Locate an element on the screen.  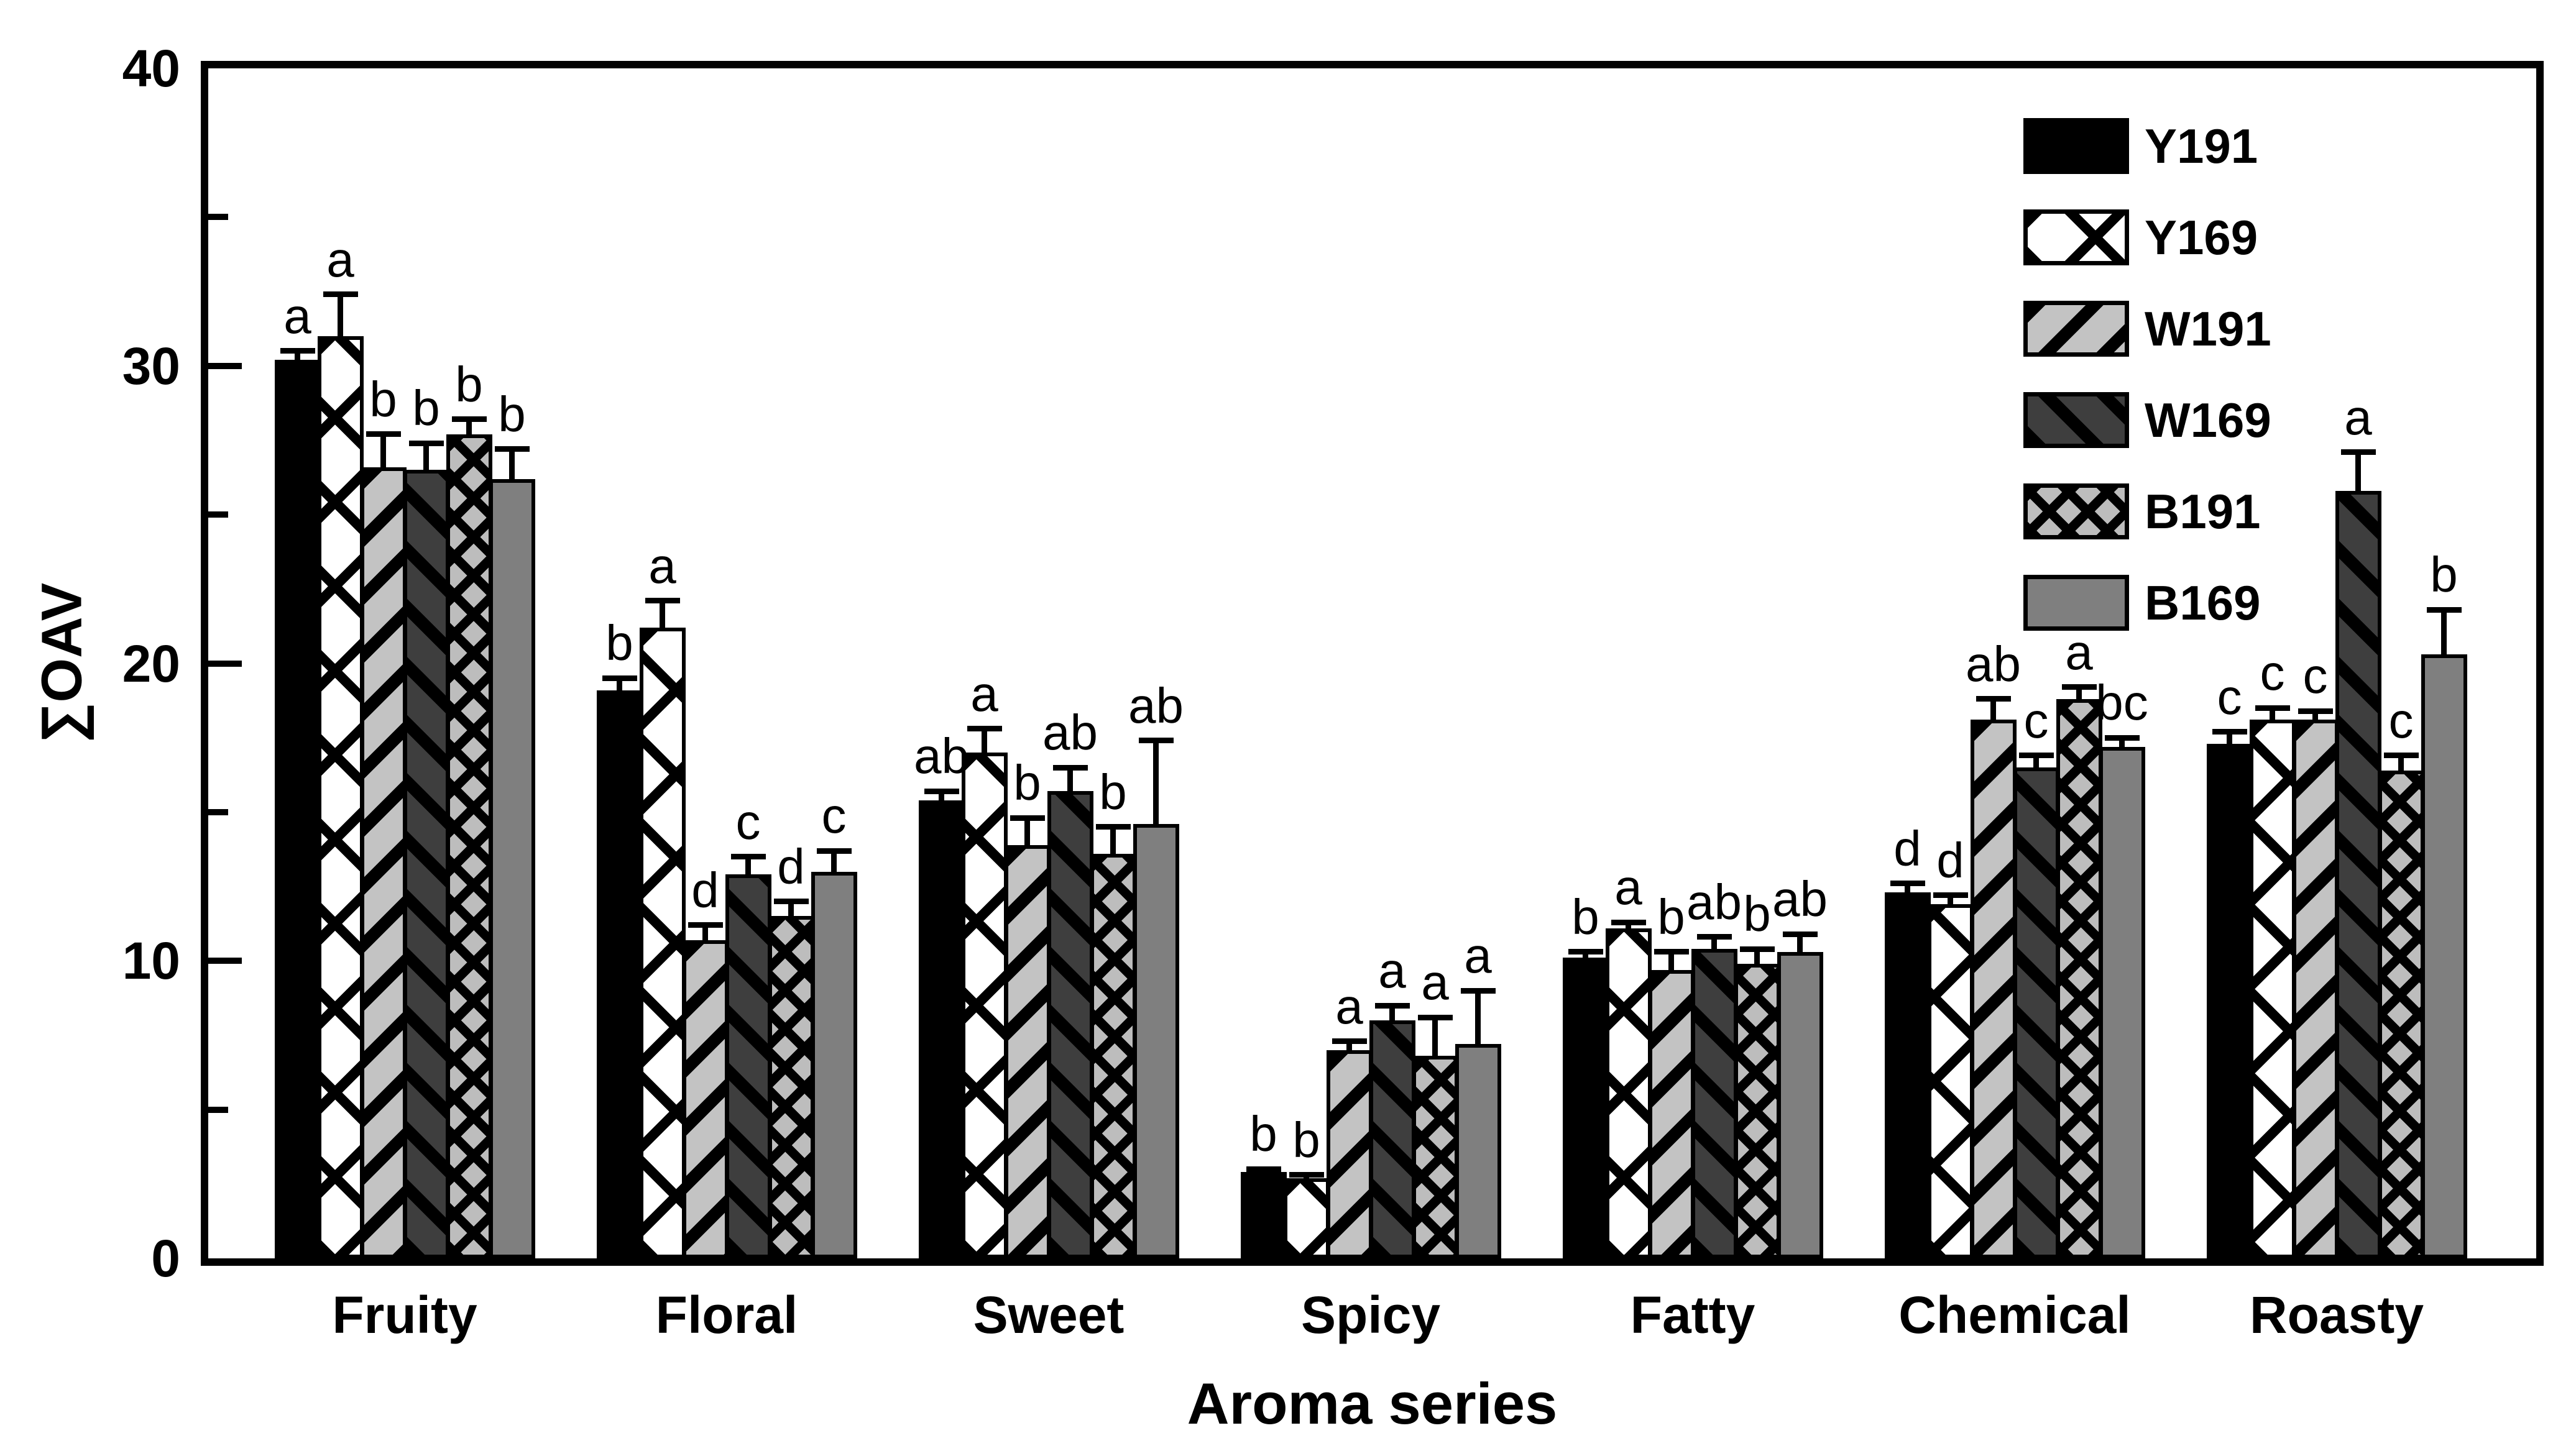
legend-swatch-B169 is located at coordinates (2076, 603).